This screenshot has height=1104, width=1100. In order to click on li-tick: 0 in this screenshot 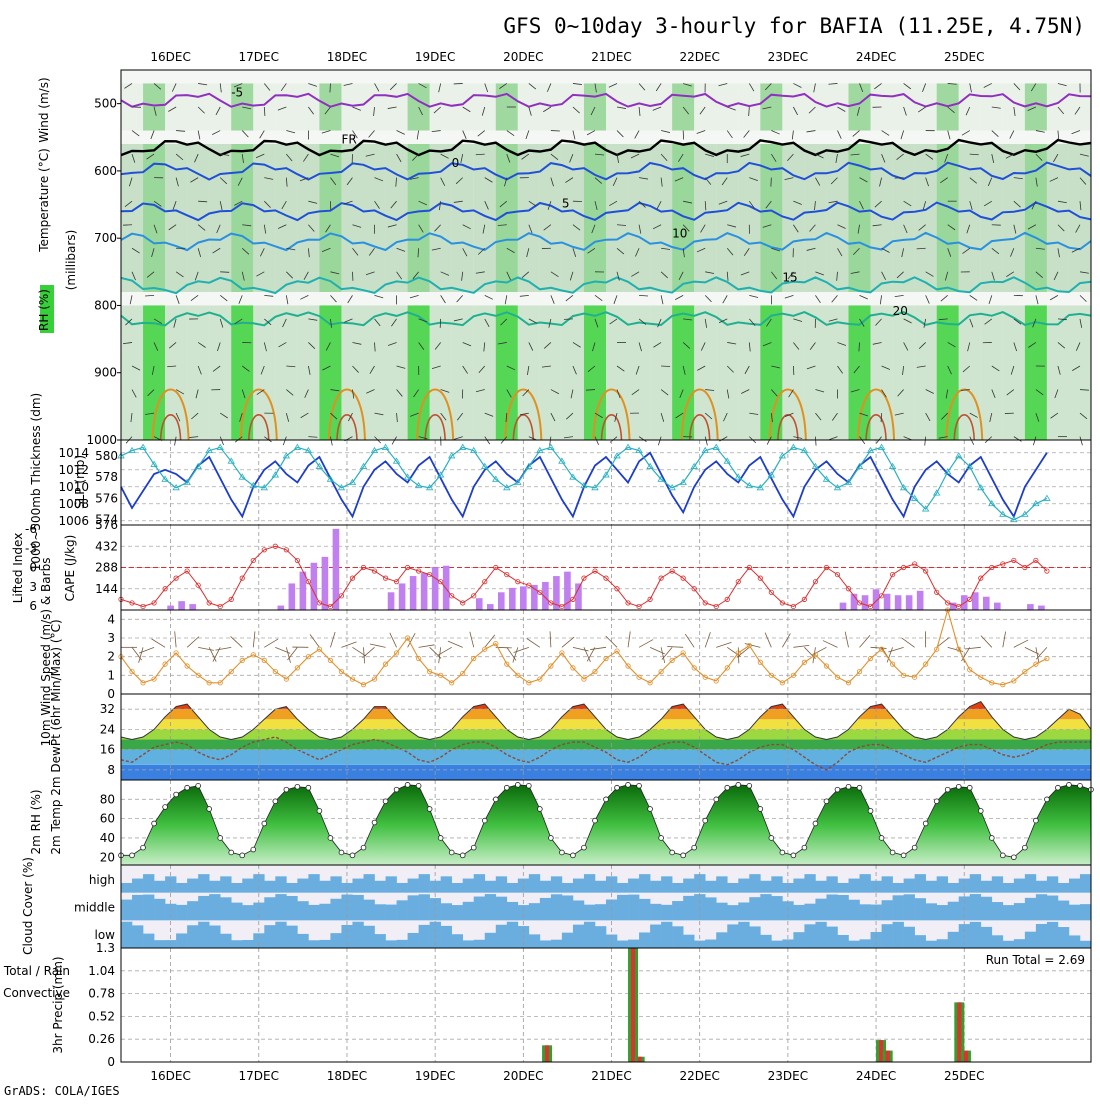, I will do `click(33, 568)`.